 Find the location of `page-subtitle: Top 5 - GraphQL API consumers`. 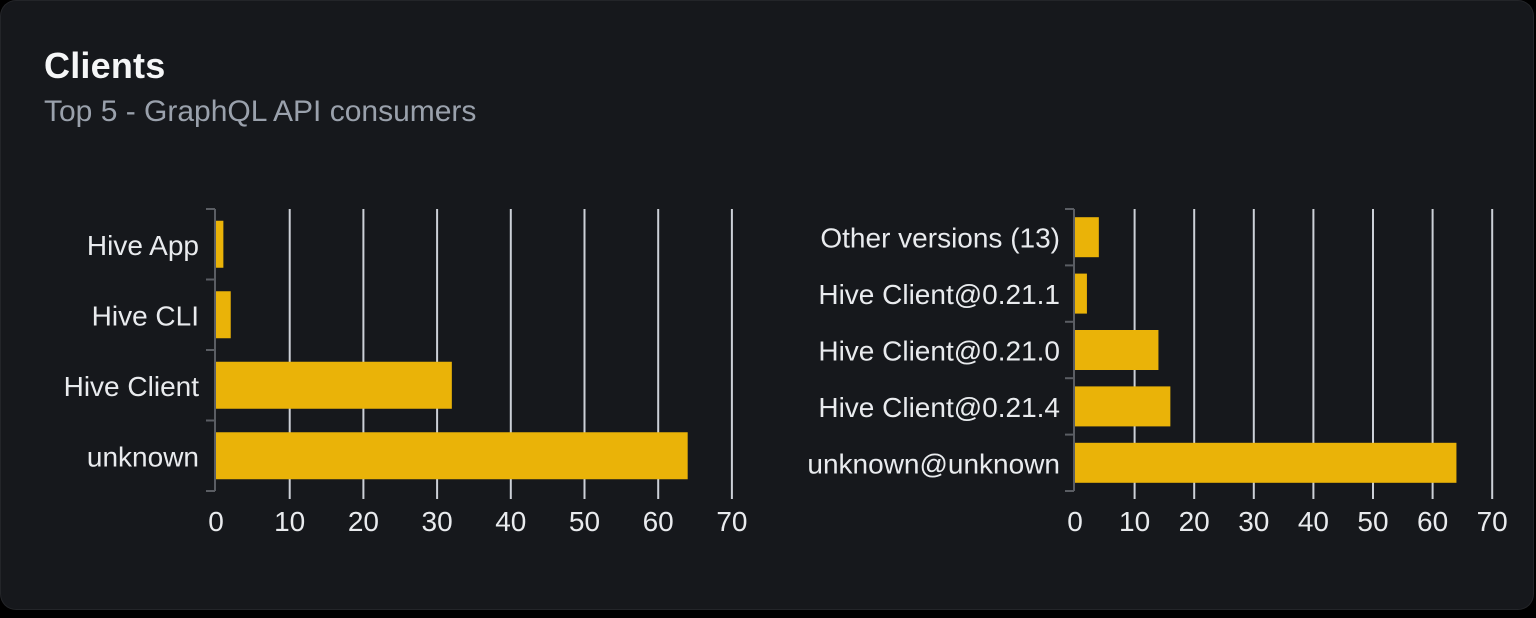

page-subtitle: Top 5 - GraphQL API consumers is located at coordinates (260, 112).